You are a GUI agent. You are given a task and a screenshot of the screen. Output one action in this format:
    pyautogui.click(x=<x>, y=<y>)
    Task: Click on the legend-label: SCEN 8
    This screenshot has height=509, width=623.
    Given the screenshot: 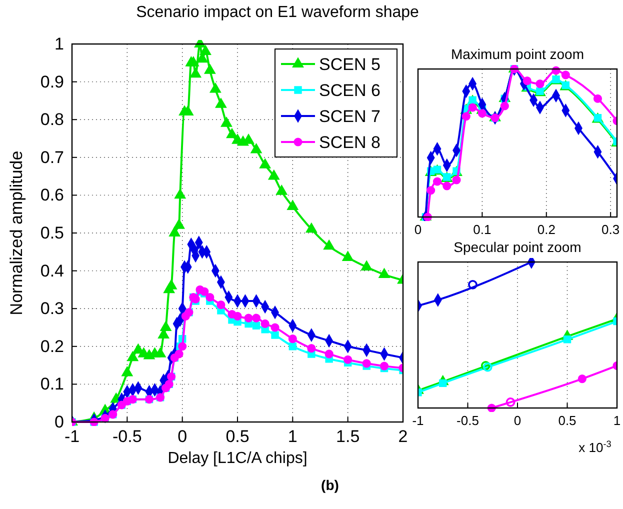 What is the action you would take?
    pyautogui.click(x=349, y=142)
    